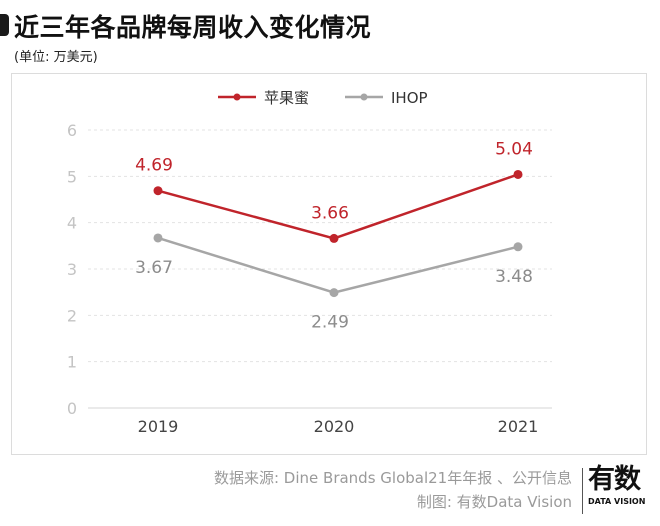  Describe the element at coordinates (193, 27) in the screenshot. I see `chart-title: 近三年各品牌每周收入变化情况` at that location.